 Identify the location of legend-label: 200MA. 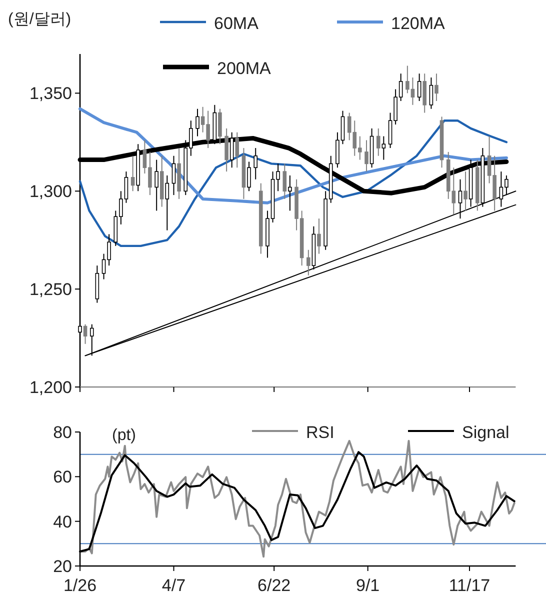
(244, 68).